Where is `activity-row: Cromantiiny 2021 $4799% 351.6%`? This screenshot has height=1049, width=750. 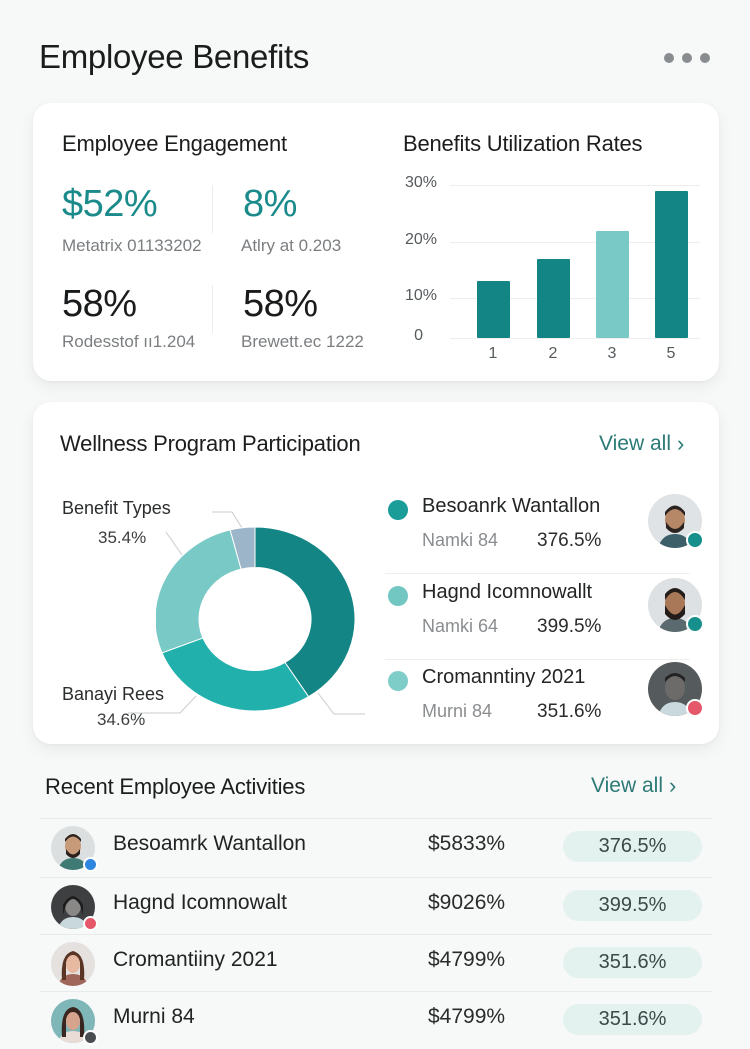 activity-row: Cromantiiny 2021 $4799% 351.6% is located at coordinates (376, 962).